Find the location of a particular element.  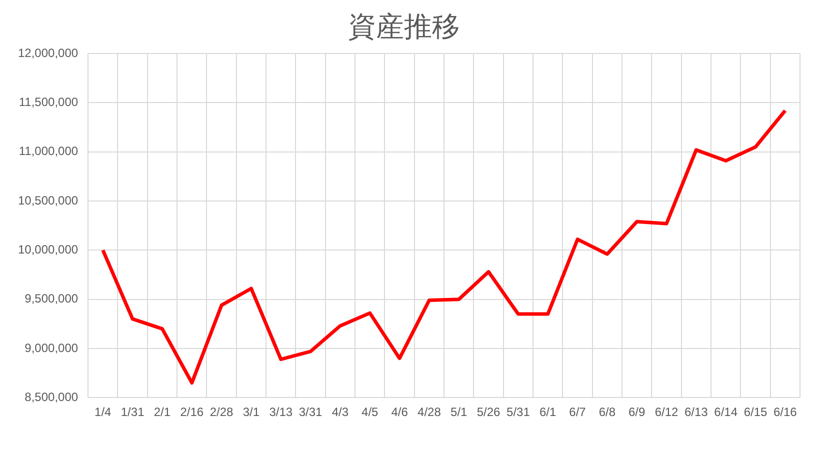

x-tick-label: 4/3 is located at coordinates (340, 412).